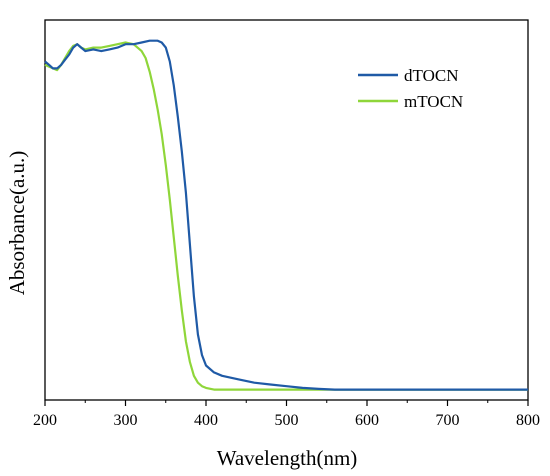 The image size is (550, 476). Describe the element at coordinates (17, 223) in the screenshot. I see `y-axis-title: Absorbance(a.u.)` at that location.